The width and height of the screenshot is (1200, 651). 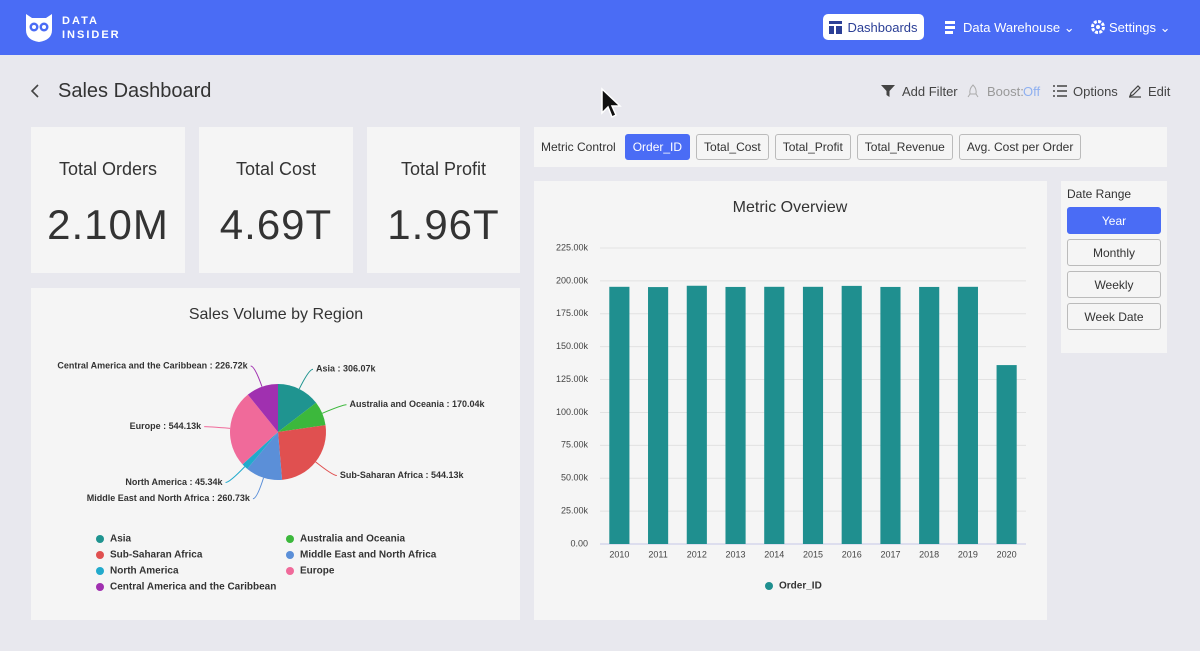 I want to click on kpi-value: 4.69T, so click(x=276, y=225).